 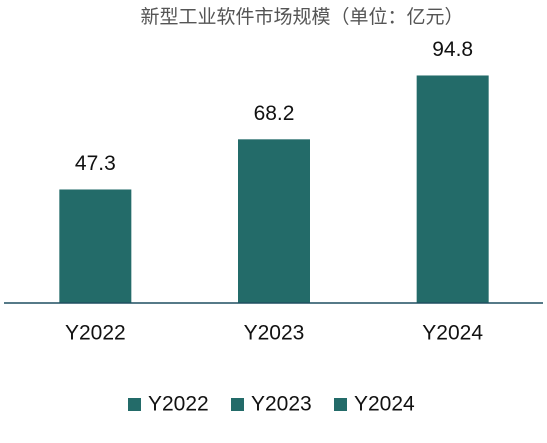 What do you see at coordinates (95, 163) in the screenshot?
I see `data-label: 47.3` at bounding box center [95, 163].